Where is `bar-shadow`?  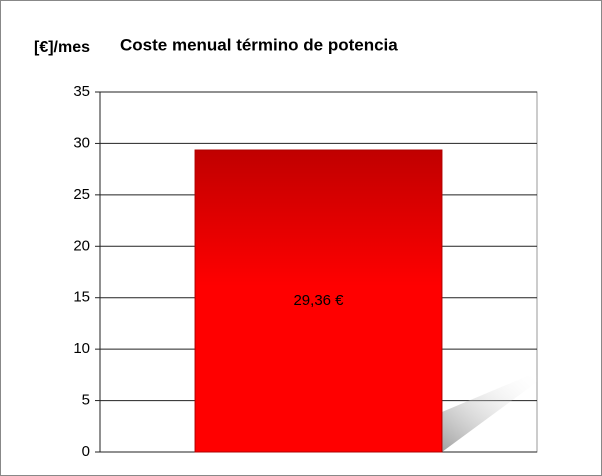
bar-shadow is located at coordinates (489, 412).